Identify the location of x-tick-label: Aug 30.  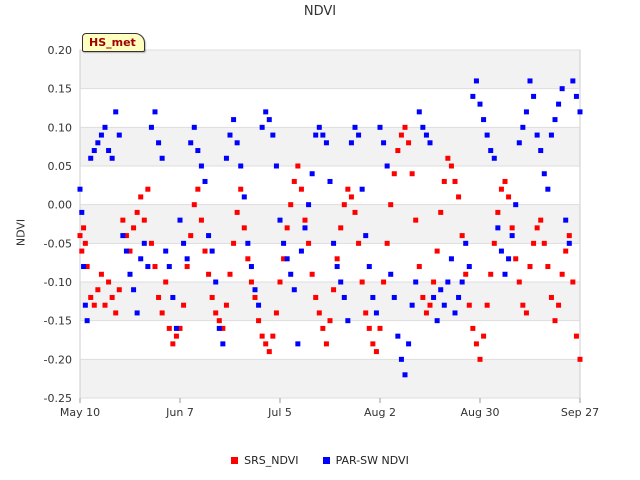
(480, 412).